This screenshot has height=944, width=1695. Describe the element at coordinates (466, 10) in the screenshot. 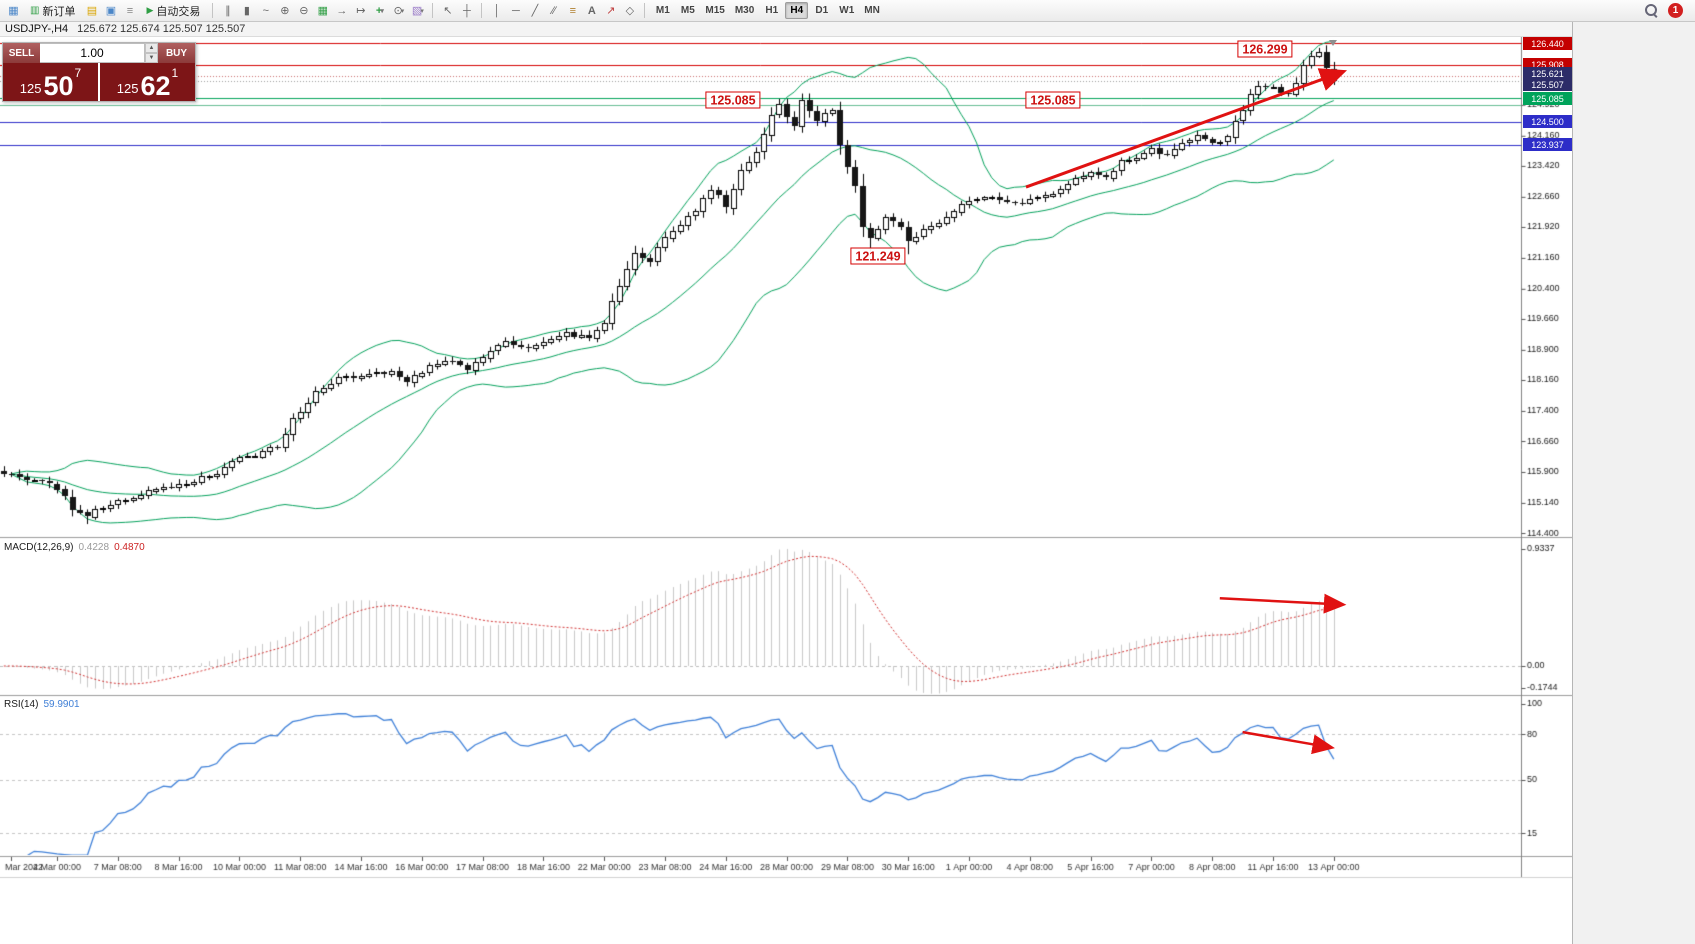

I see `crosshair-icon: ┼` at that location.